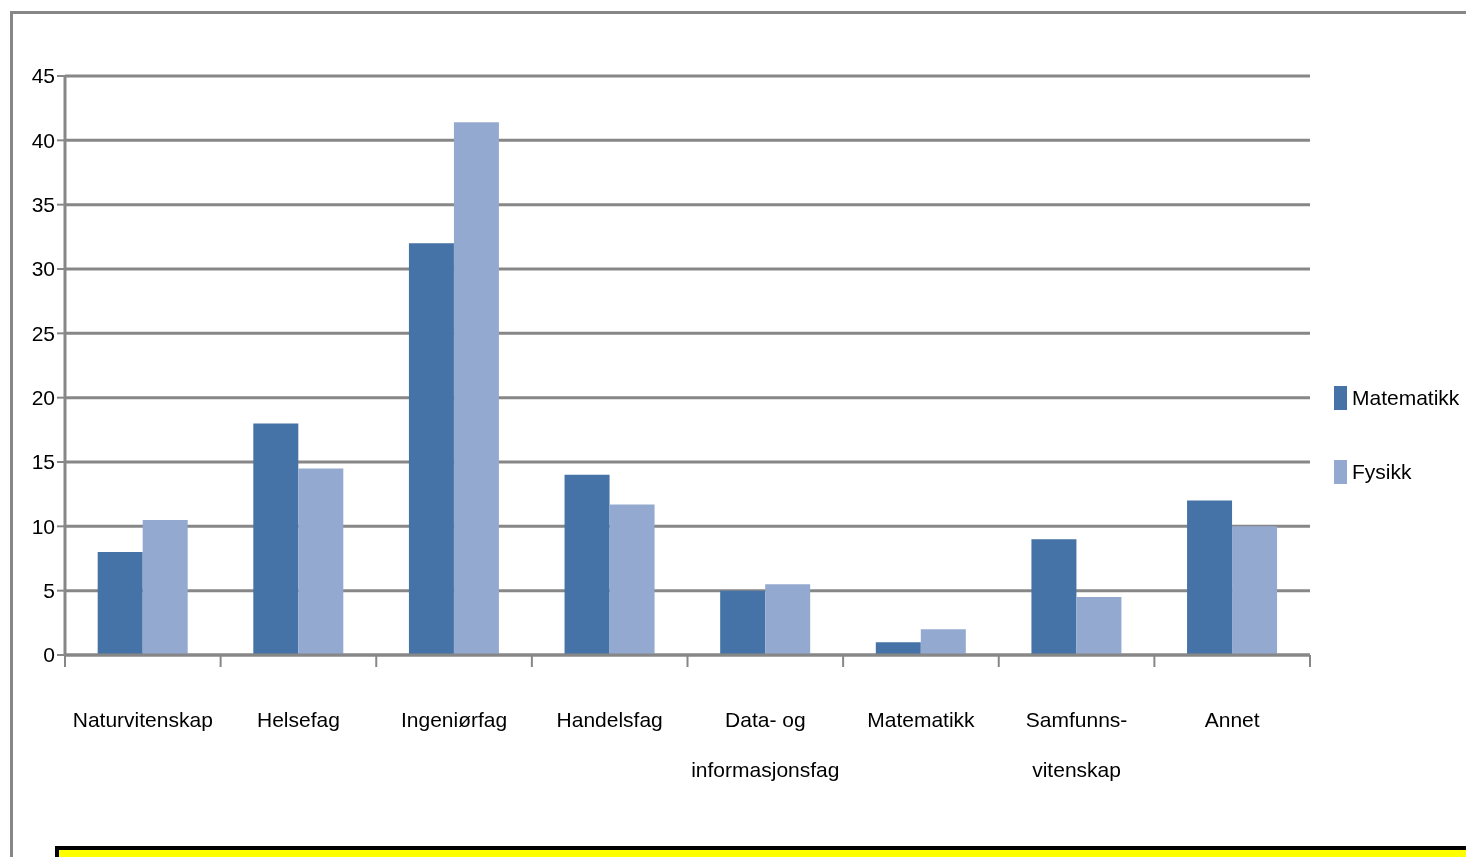  Describe the element at coordinates (49, 655) in the screenshot. I see `y-tick-label: 0` at that location.